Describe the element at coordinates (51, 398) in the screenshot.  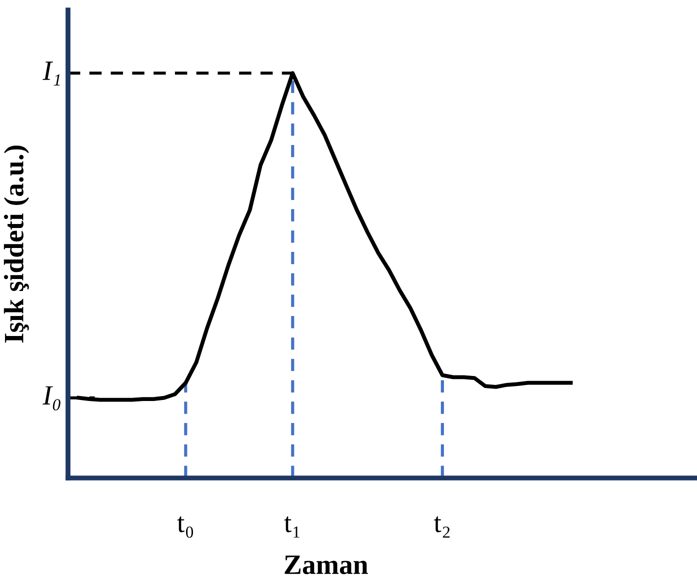
I see `ref-line-label: I₀` at that location.